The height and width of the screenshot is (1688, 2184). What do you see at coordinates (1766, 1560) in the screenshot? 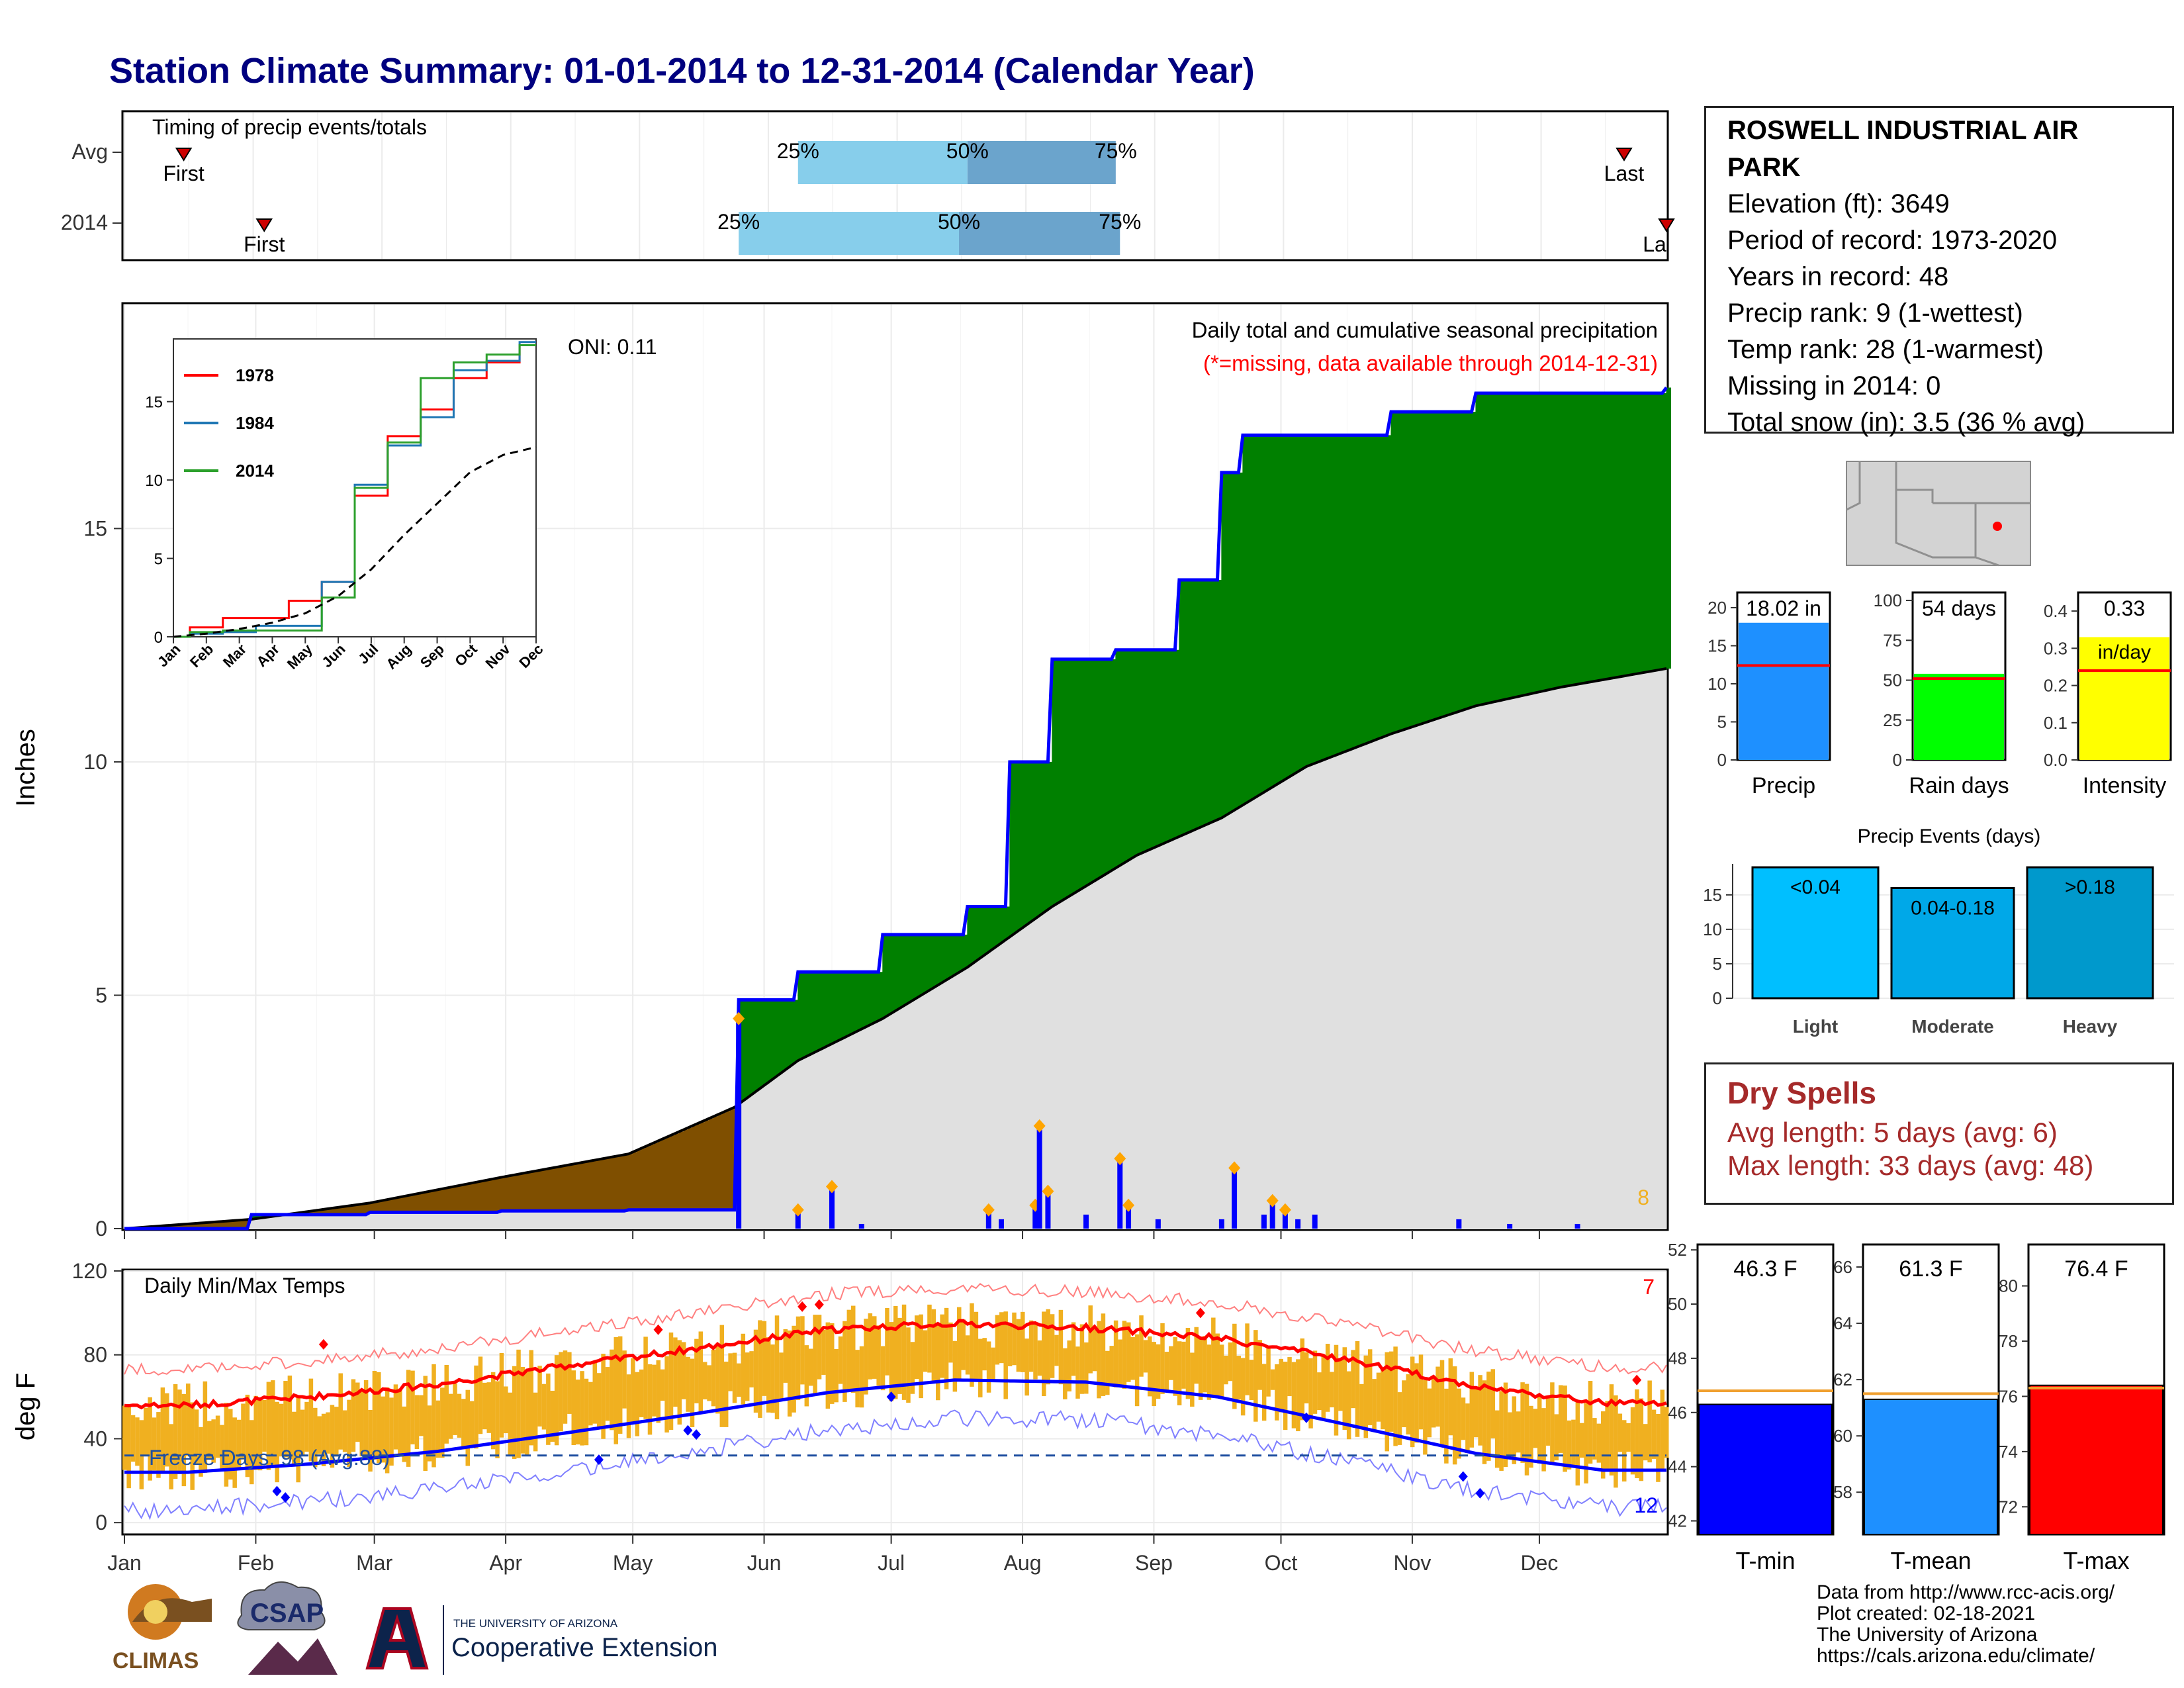
I see `temp-summary-bar-label: T-min` at bounding box center [1766, 1560].